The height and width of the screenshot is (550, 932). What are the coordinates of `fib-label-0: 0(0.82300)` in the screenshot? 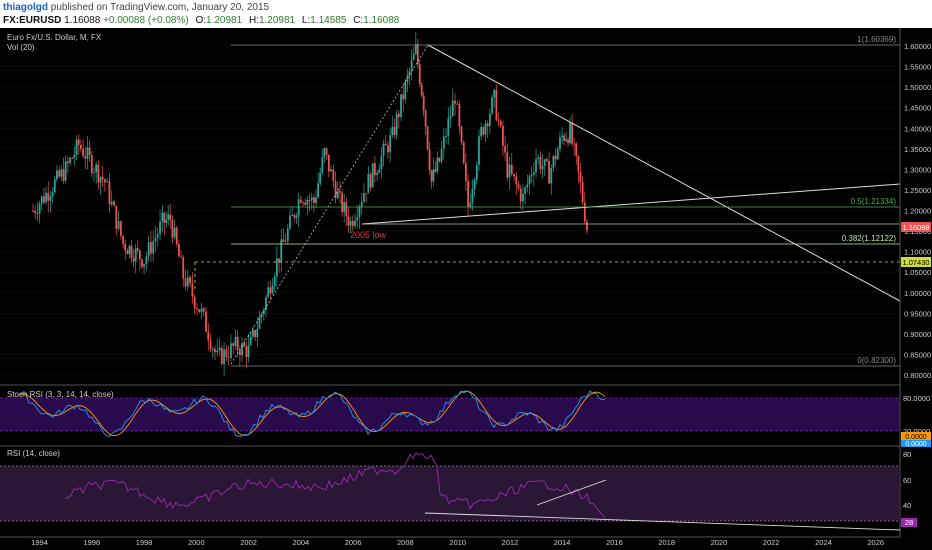 It's located at (876, 360).